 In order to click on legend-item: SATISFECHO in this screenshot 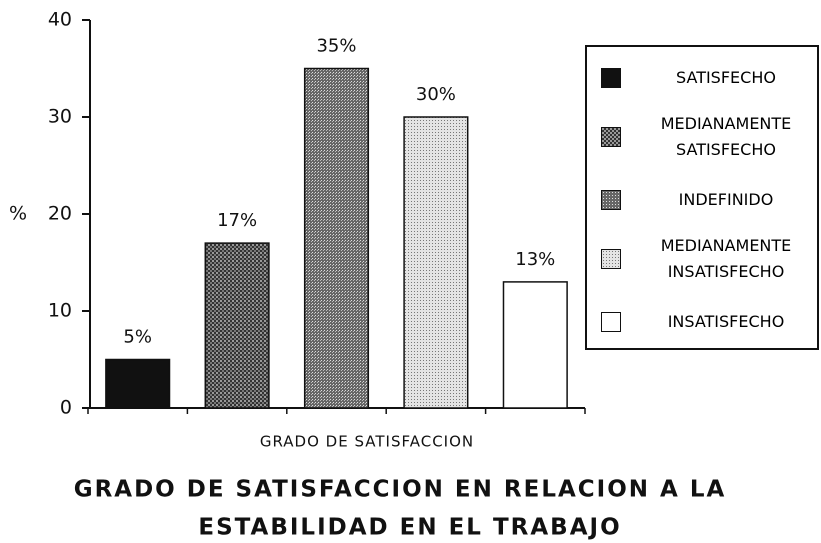, I will do `click(706, 78)`.